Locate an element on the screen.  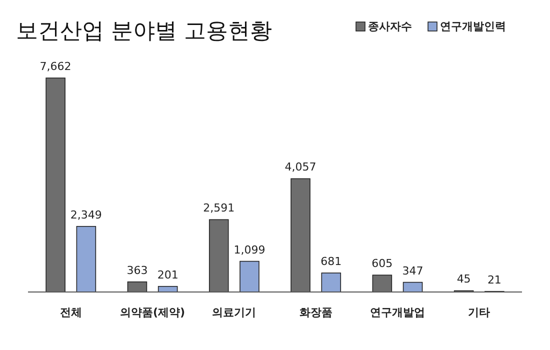
legend-label: 종사자수 is located at coordinates (390, 26).